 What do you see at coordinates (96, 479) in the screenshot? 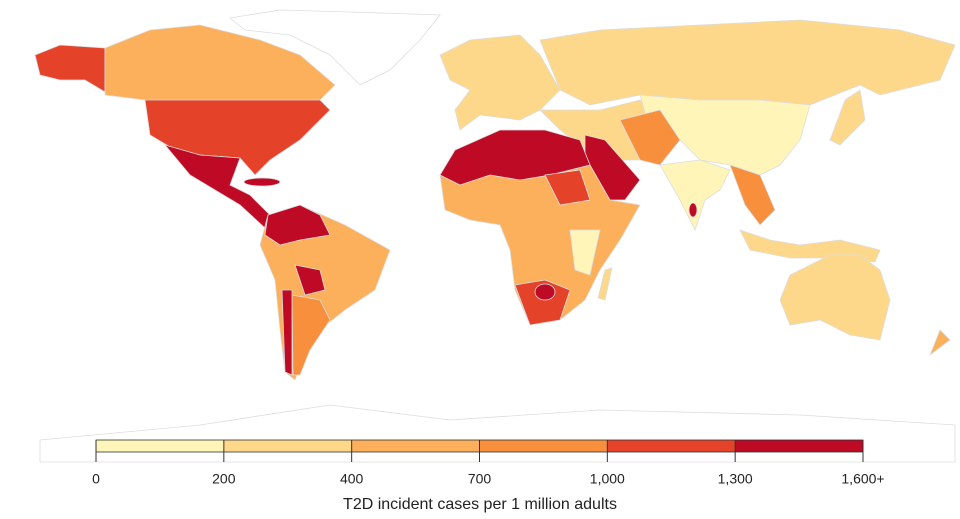
I see `legend-tick-label: 0` at bounding box center [96, 479].